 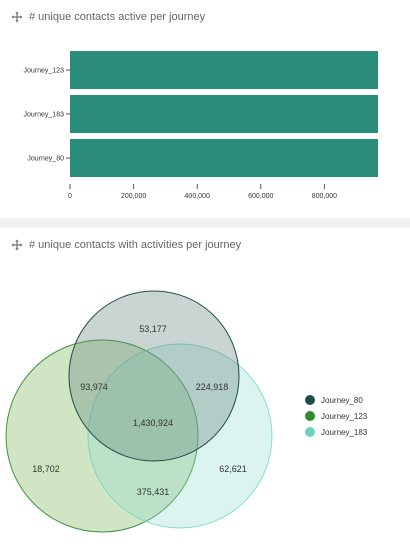 What do you see at coordinates (45, 159) in the screenshot?
I see `y-tick-label: Journey_80` at bounding box center [45, 159].